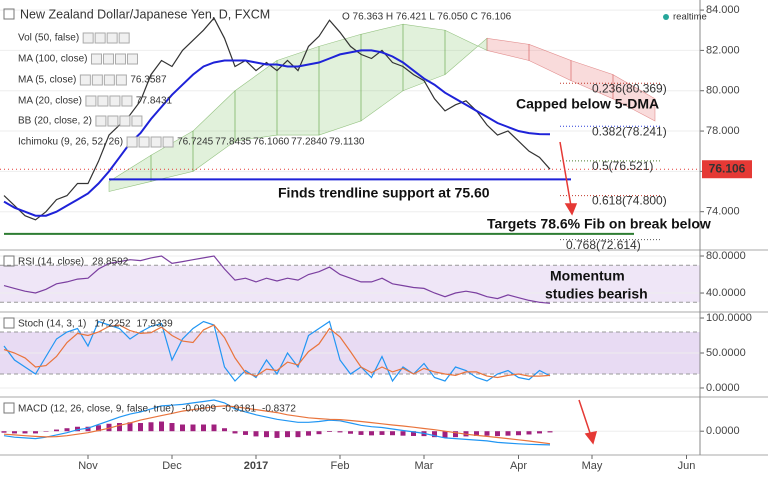 The image size is (768, 478). What do you see at coordinates (727, 169) in the screenshot?
I see `last-price-tag` at bounding box center [727, 169].